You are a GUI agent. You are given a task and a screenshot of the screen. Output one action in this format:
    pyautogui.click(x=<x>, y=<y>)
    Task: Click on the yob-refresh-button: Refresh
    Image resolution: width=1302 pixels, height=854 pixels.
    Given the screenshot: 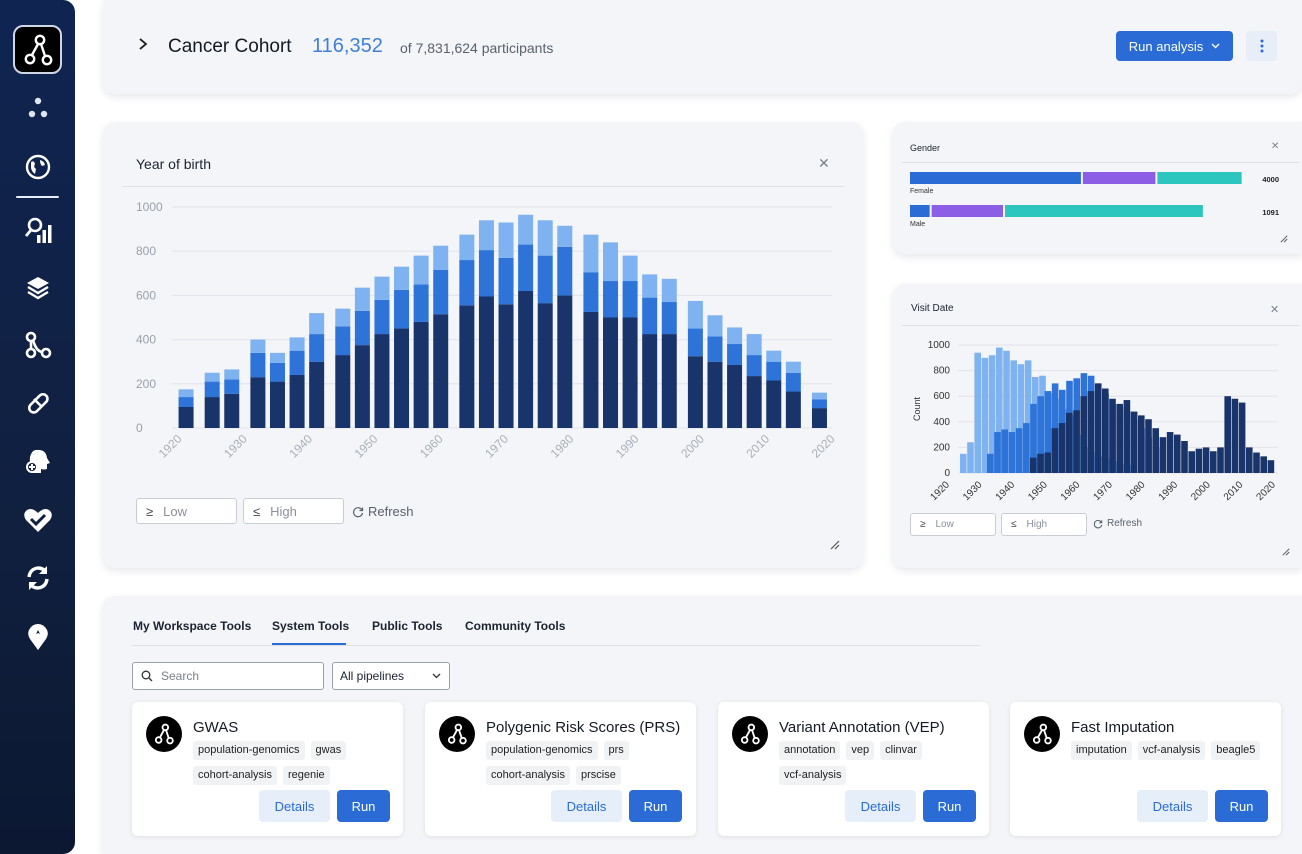 What is the action you would take?
    pyautogui.click(x=383, y=511)
    